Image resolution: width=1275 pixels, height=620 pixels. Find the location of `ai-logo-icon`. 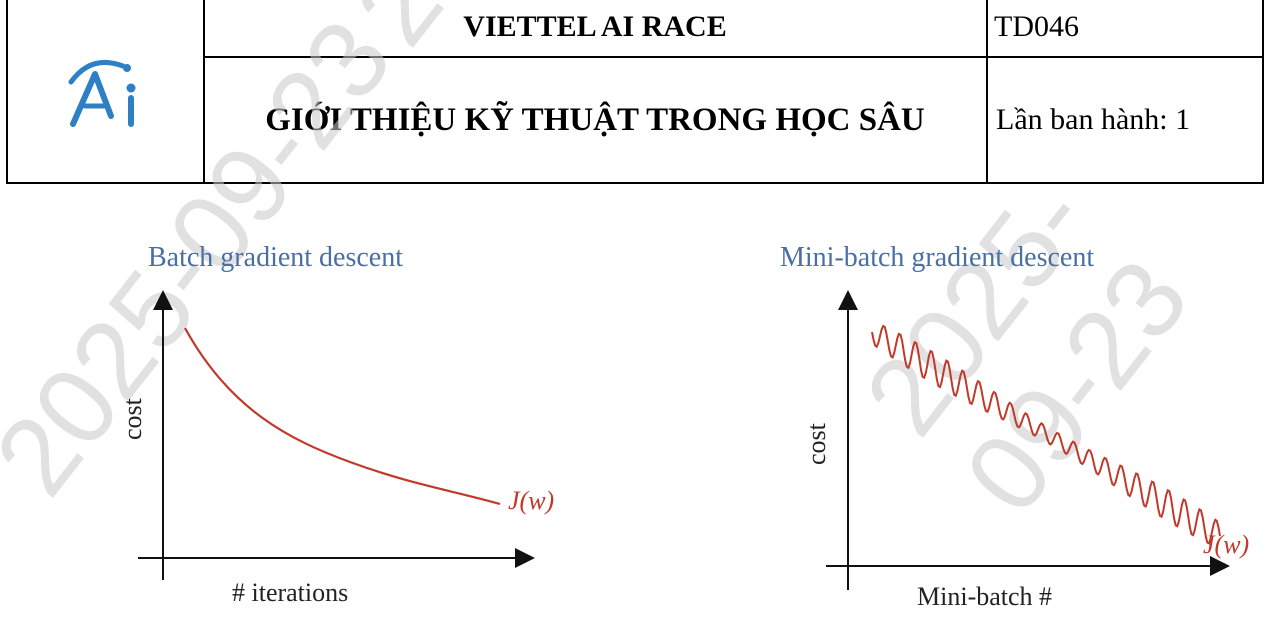

ai-logo-icon is located at coordinates (101, 93).